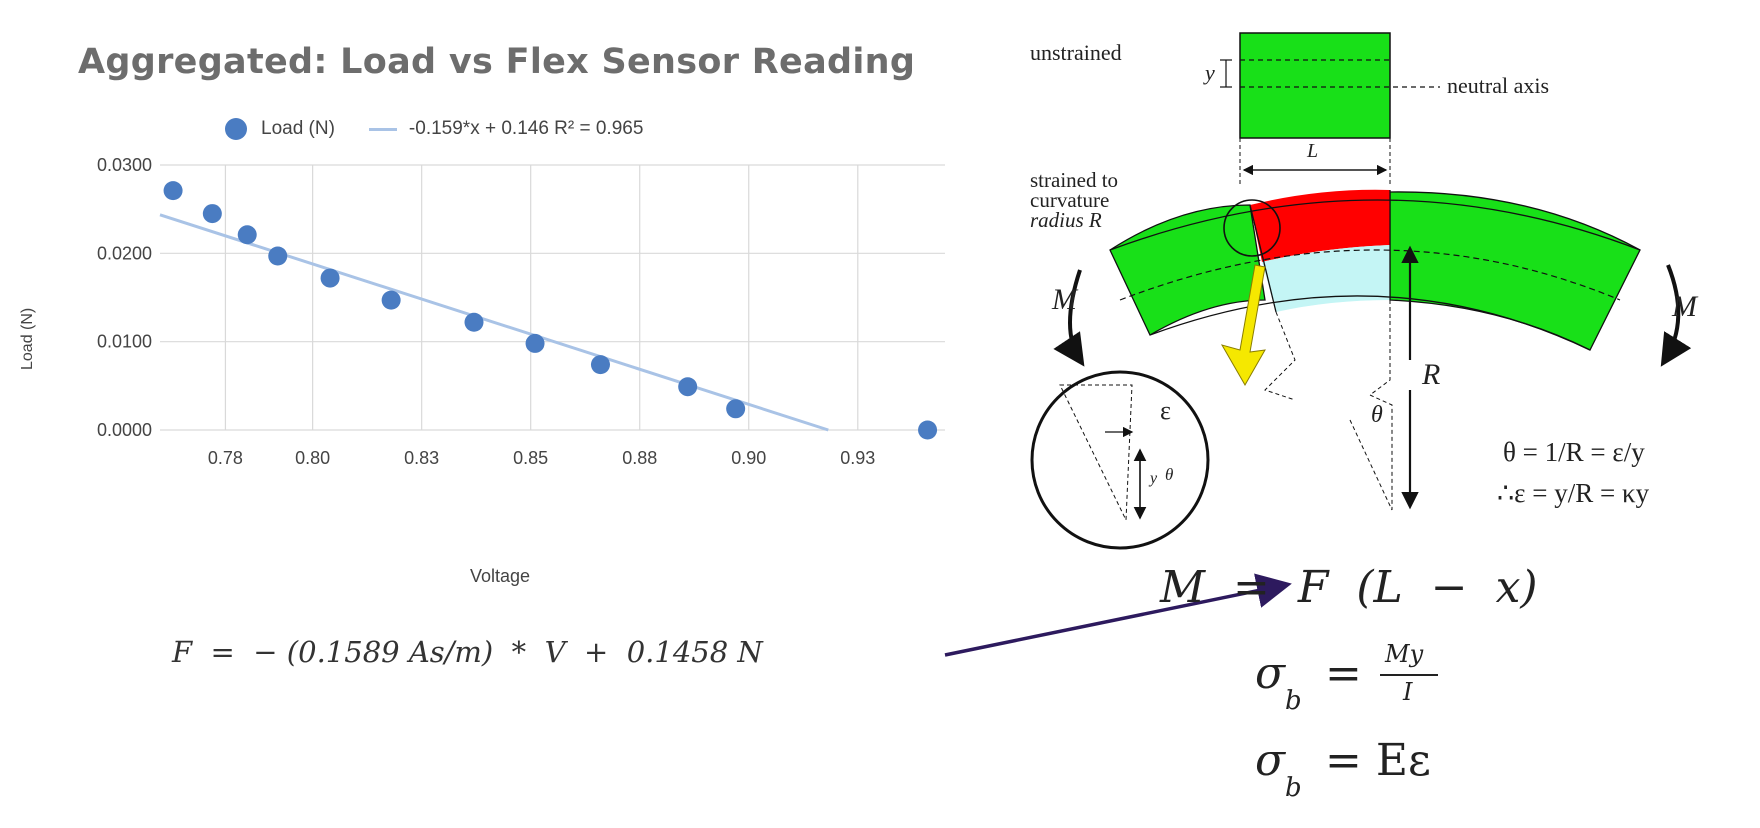 This screenshot has height=828, width=1760. What do you see at coordinates (1165, 410) in the screenshot?
I see `inset-epsilon-label: ε` at bounding box center [1165, 410].